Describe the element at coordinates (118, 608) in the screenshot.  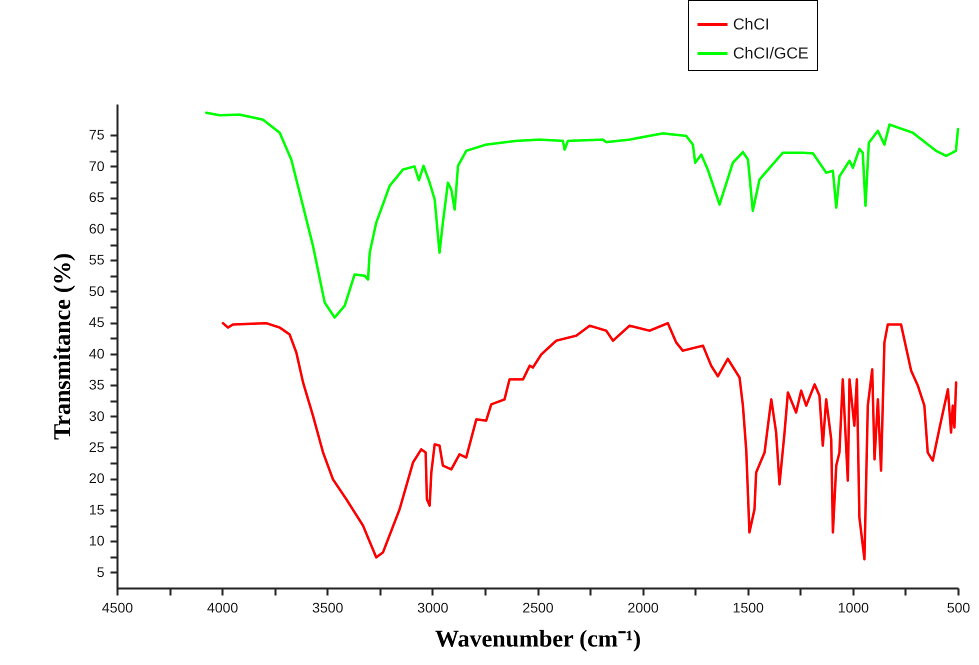
I see `x-tick-label: 4500` at that location.